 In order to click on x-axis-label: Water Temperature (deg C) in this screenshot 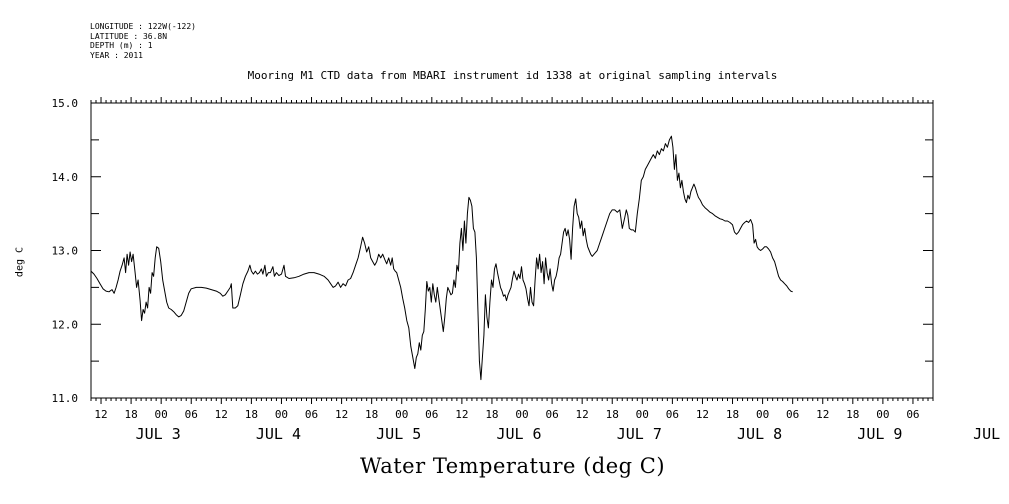, I will do `click(512, 466)`.